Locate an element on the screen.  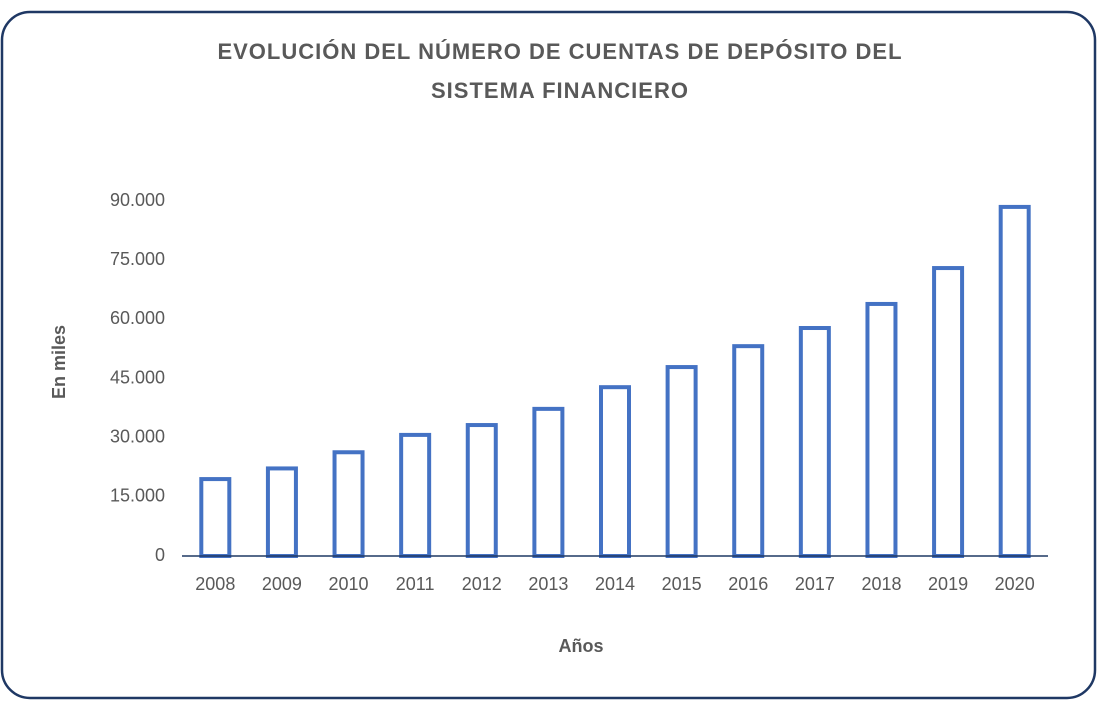
y-axis-title: En miles is located at coordinates (59, 362).